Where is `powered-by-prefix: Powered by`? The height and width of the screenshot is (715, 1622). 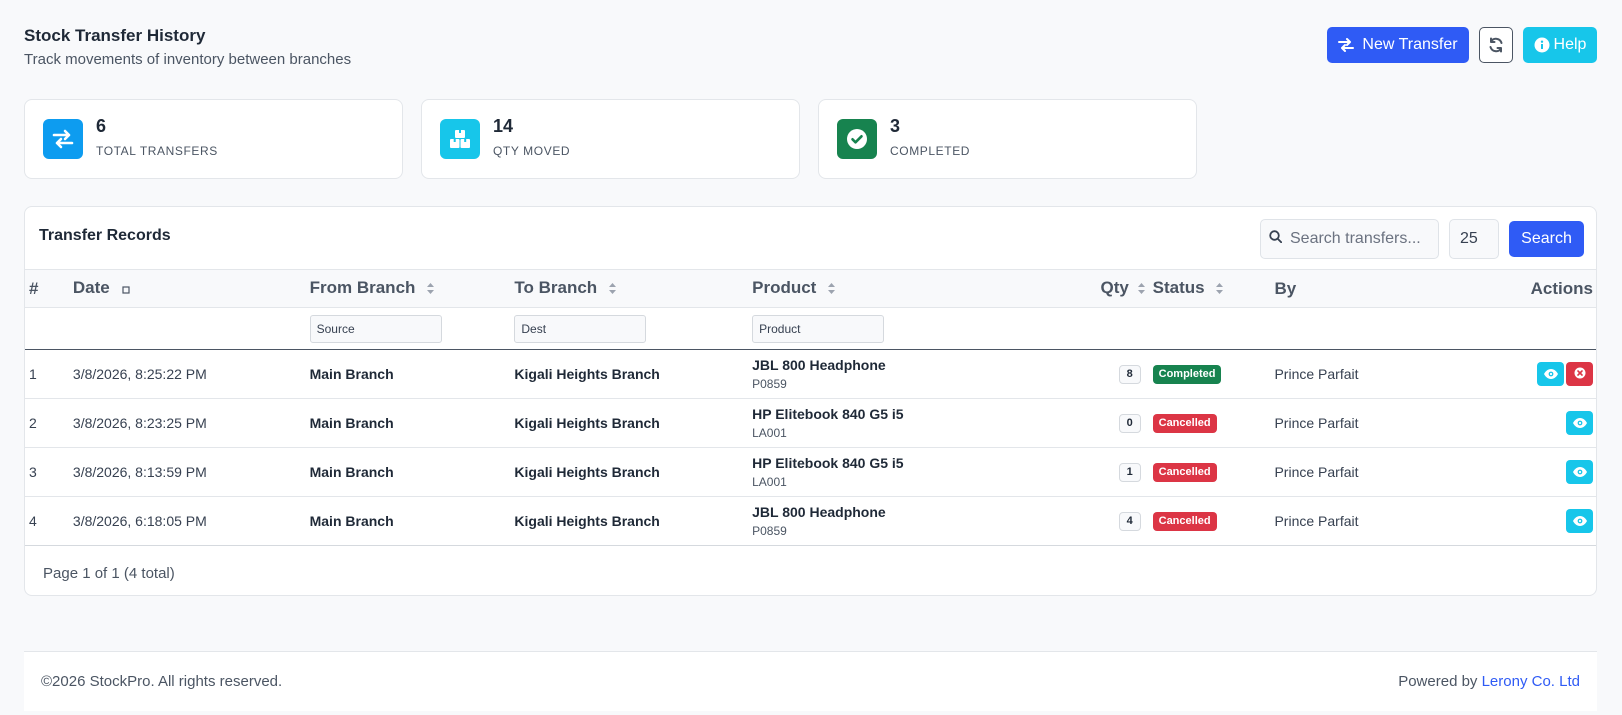 powered-by-prefix: Powered by is located at coordinates (1438, 681).